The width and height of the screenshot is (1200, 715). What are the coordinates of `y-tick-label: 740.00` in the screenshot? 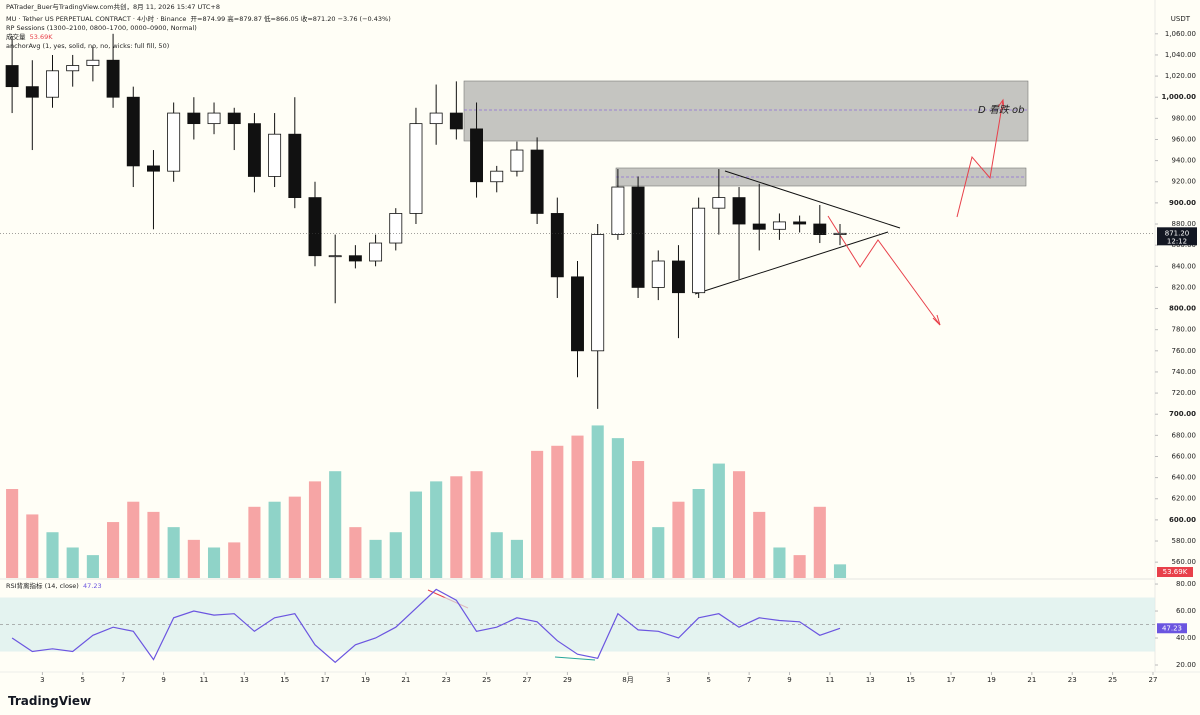 It's located at (1184, 372).